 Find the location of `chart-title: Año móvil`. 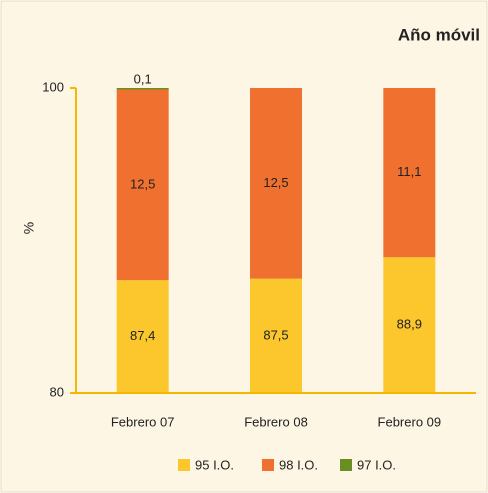

chart-title: Año móvil is located at coordinates (439, 34).